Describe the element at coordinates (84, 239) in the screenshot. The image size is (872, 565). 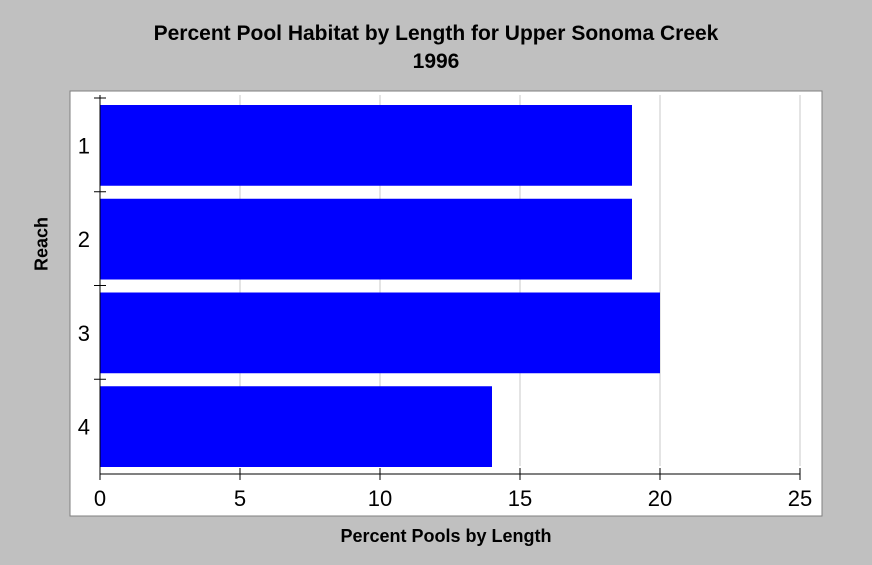
I see `y-tick-label-2: 2` at that location.